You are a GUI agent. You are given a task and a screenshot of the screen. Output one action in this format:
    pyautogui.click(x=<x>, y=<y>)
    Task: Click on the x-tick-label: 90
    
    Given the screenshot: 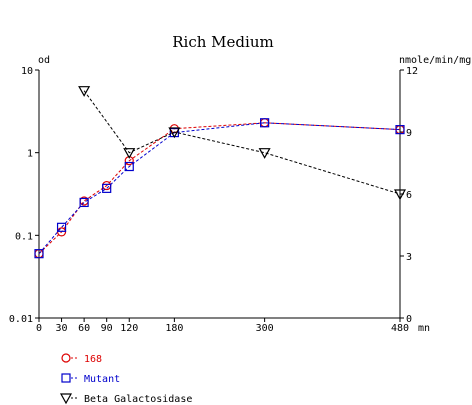 What is the action you would take?
    pyautogui.click(x=107, y=328)
    